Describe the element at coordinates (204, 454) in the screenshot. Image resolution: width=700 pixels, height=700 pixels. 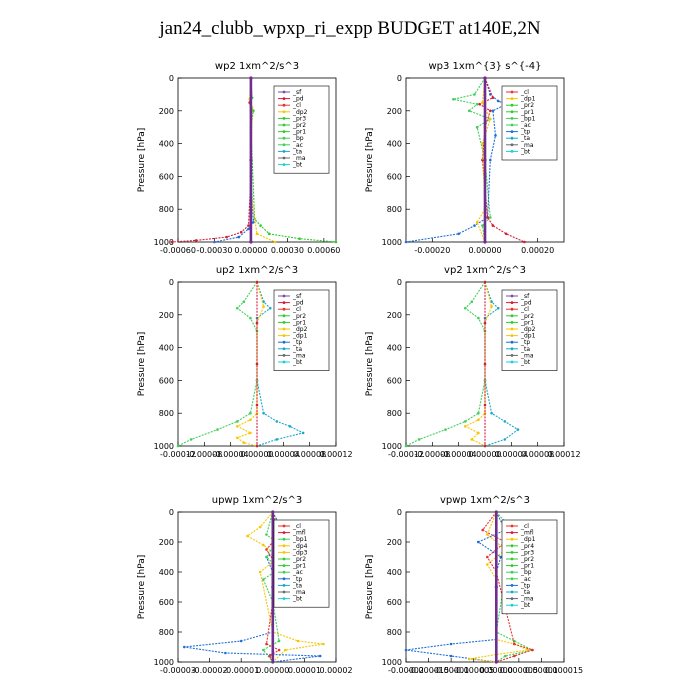
I see `x-tick-label: -0.00008` at that location.